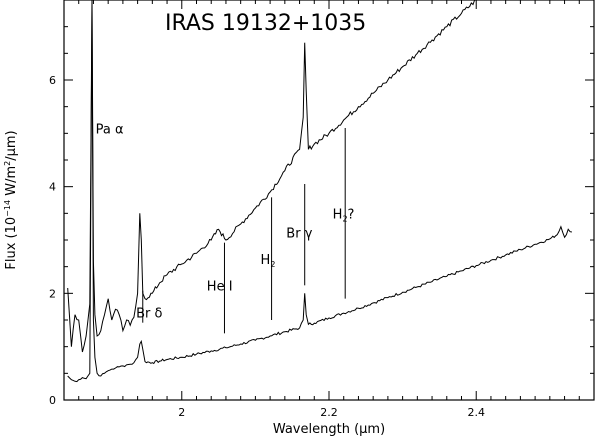 The width and height of the screenshot is (601, 438). Describe the element at coordinates (363, 429) in the screenshot. I see `x-label-mu: μ` at that location.